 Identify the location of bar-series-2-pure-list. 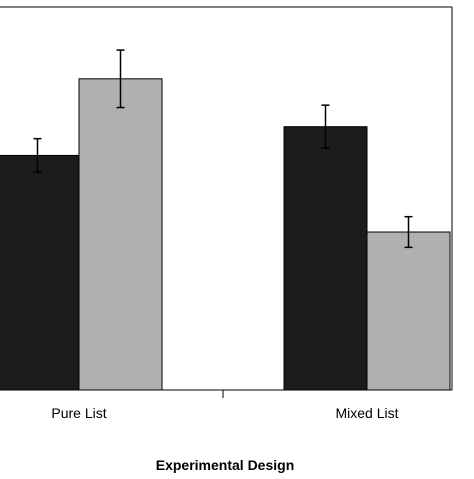
(120, 234).